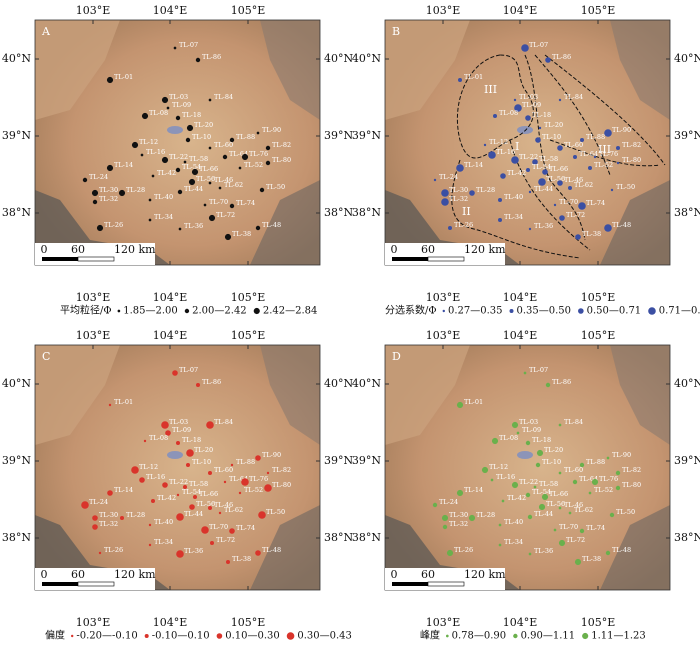 This screenshot has height=645, width=700. Describe the element at coordinates (595, 462) in the screenshot. I see `site-label: TL-88` at that location.